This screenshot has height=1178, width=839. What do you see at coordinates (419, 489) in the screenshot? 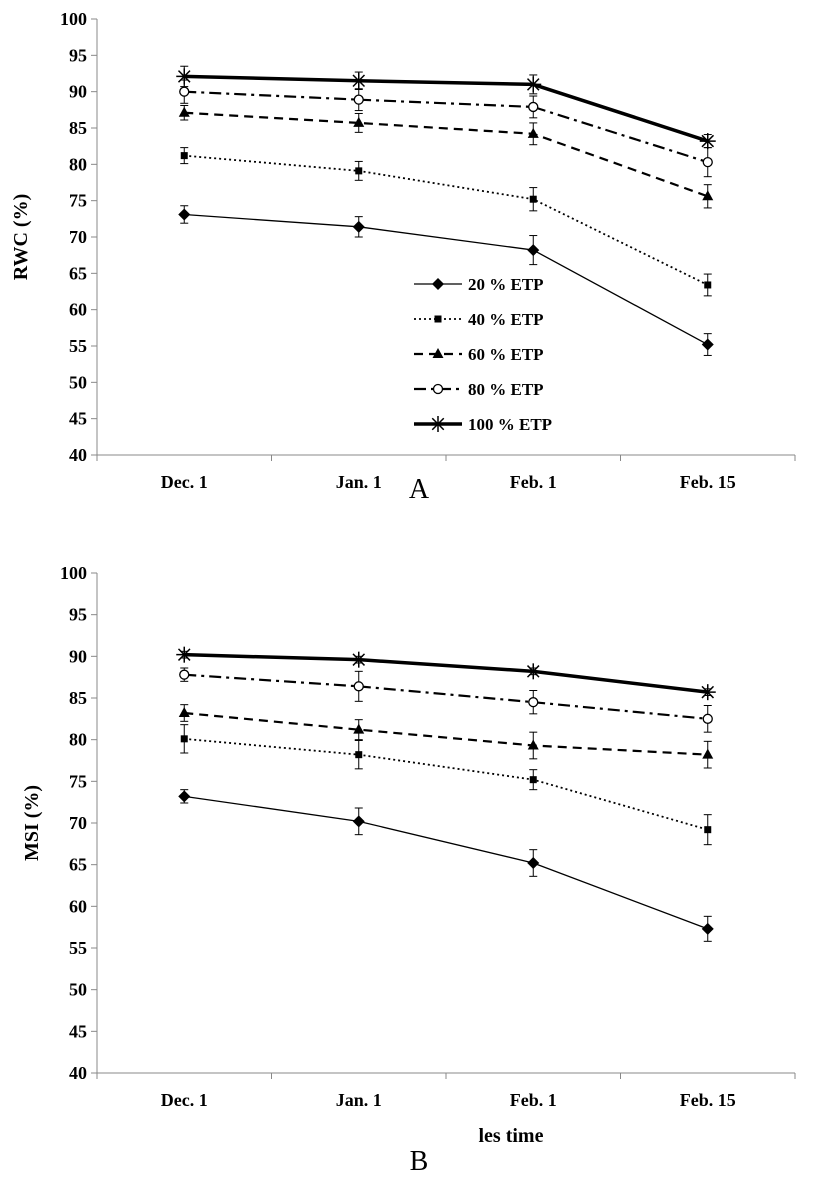
I see `panel-label: A` at bounding box center [419, 489].